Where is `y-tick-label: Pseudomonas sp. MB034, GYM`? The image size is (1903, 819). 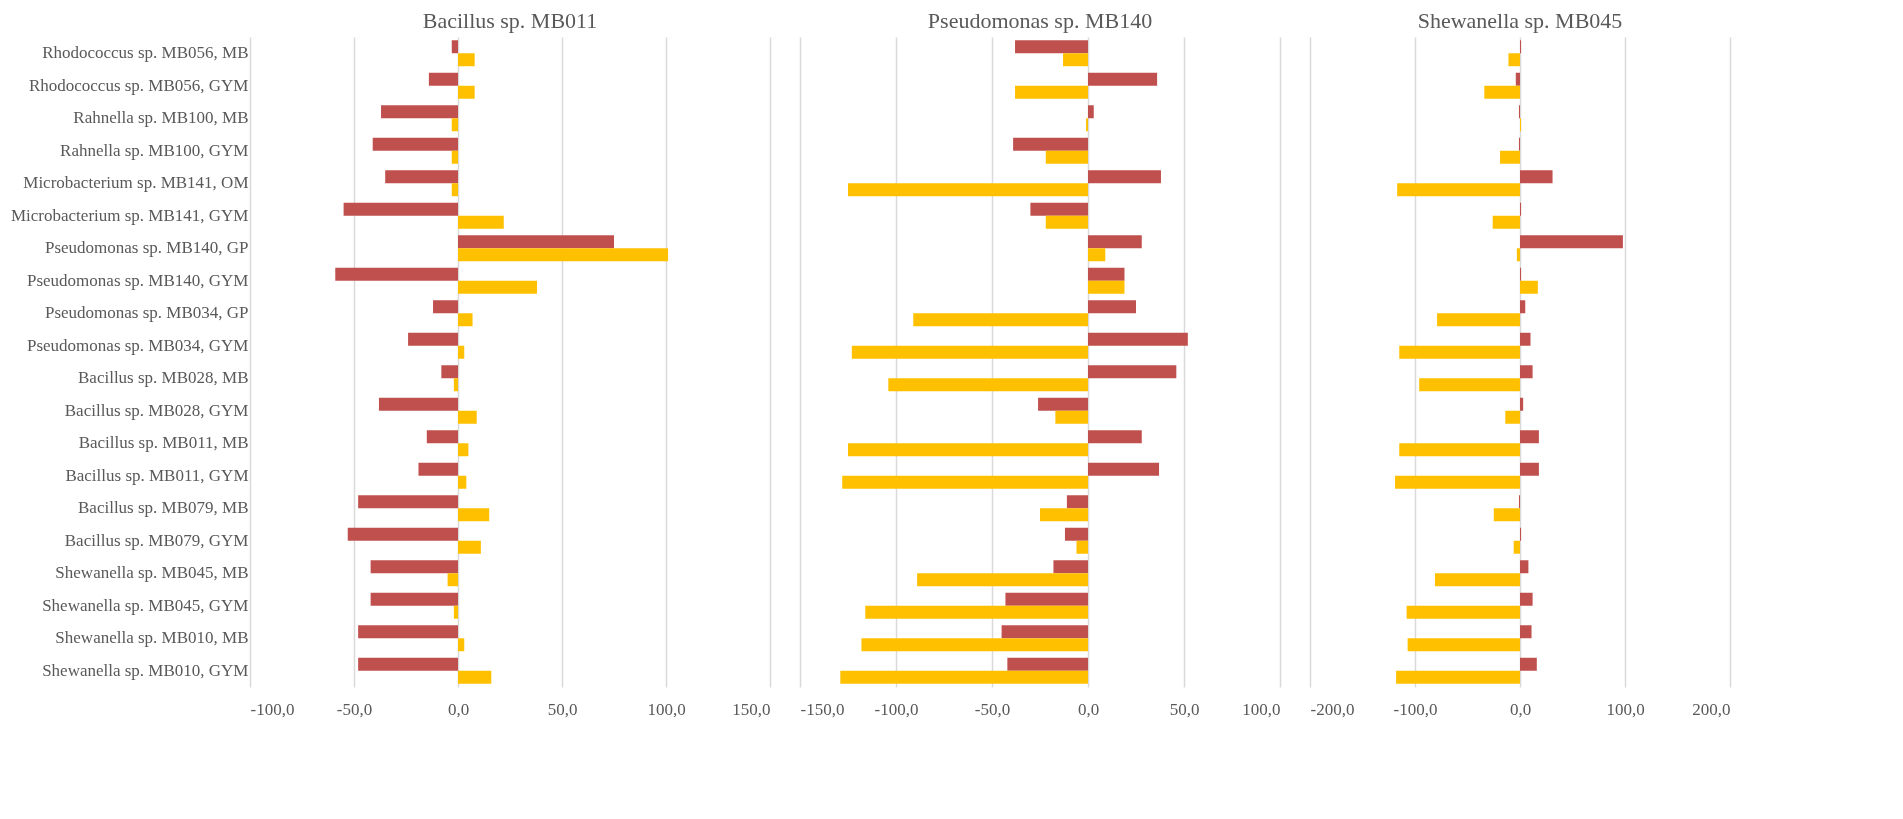
y-tick-label: Pseudomonas sp. MB034, GYM is located at coordinates (138, 345).